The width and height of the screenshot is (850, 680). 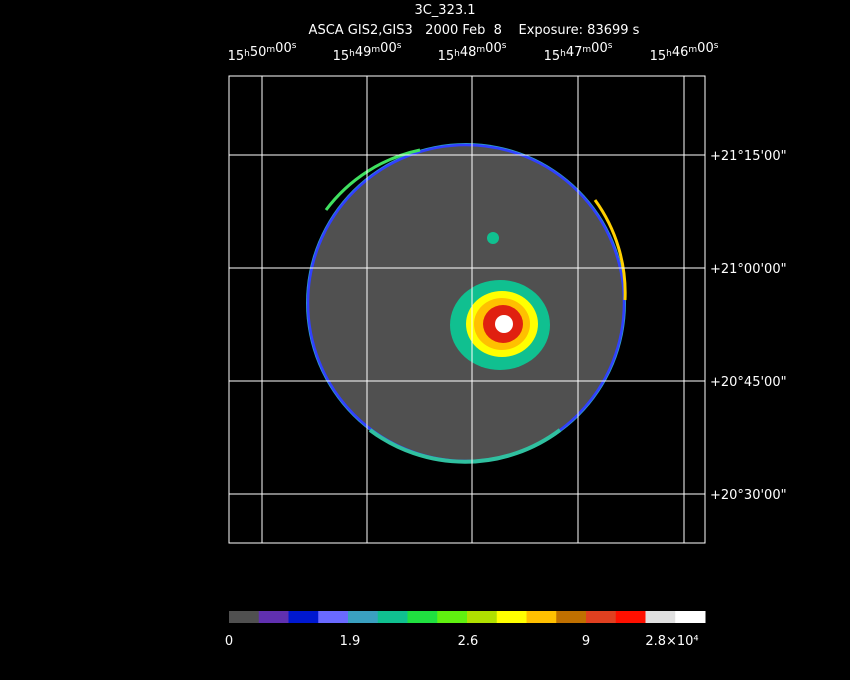 I want to click on blob, so click(x=493, y=238).